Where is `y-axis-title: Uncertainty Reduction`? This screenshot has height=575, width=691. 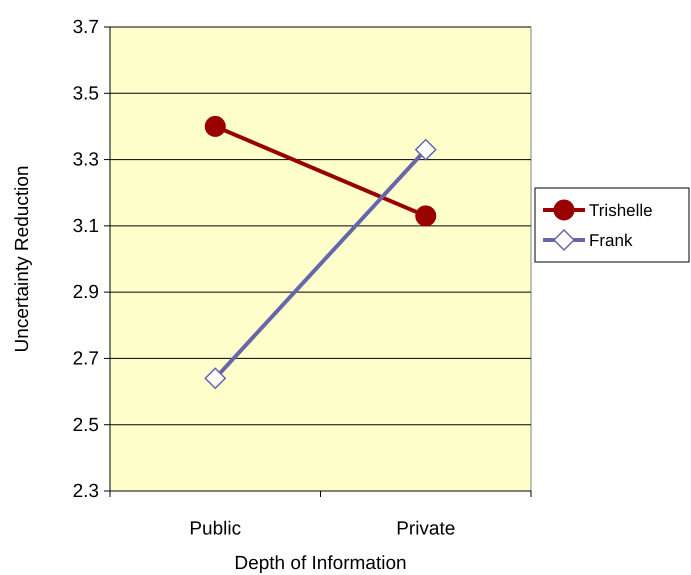
y-axis-title: Uncertainty Reduction is located at coordinates (22, 259).